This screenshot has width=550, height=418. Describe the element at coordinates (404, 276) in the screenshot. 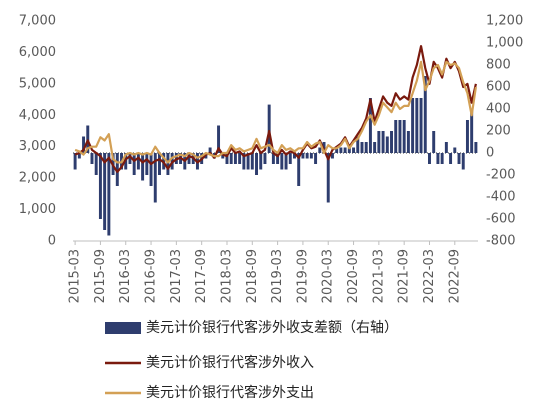

I see `x-tick-label: 2021-09` at that location.